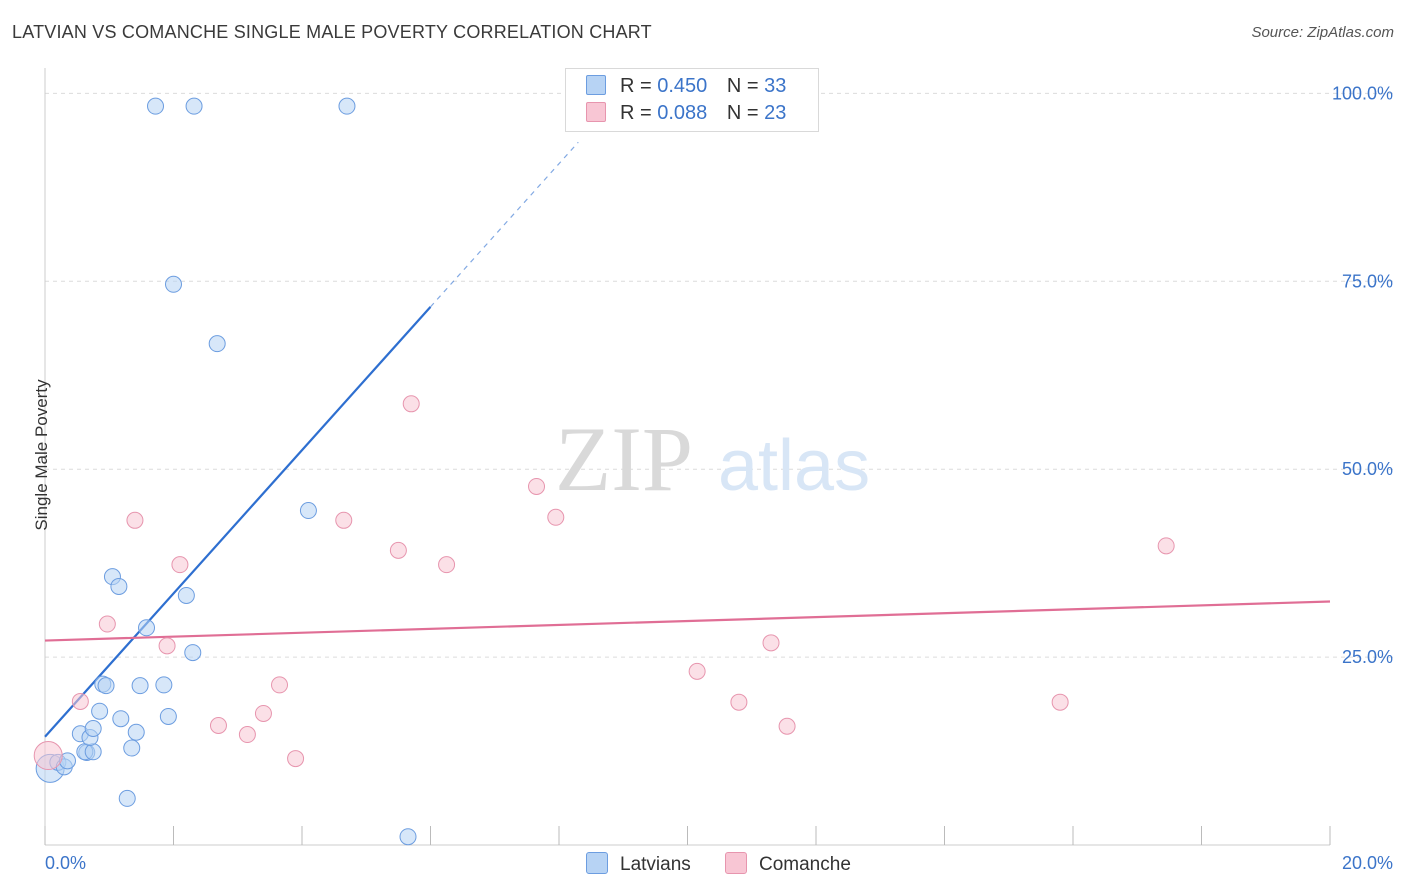 The width and height of the screenshot is (1406, 892). I want to click on latvians-legend-label: Latvians, so click(655, 864).